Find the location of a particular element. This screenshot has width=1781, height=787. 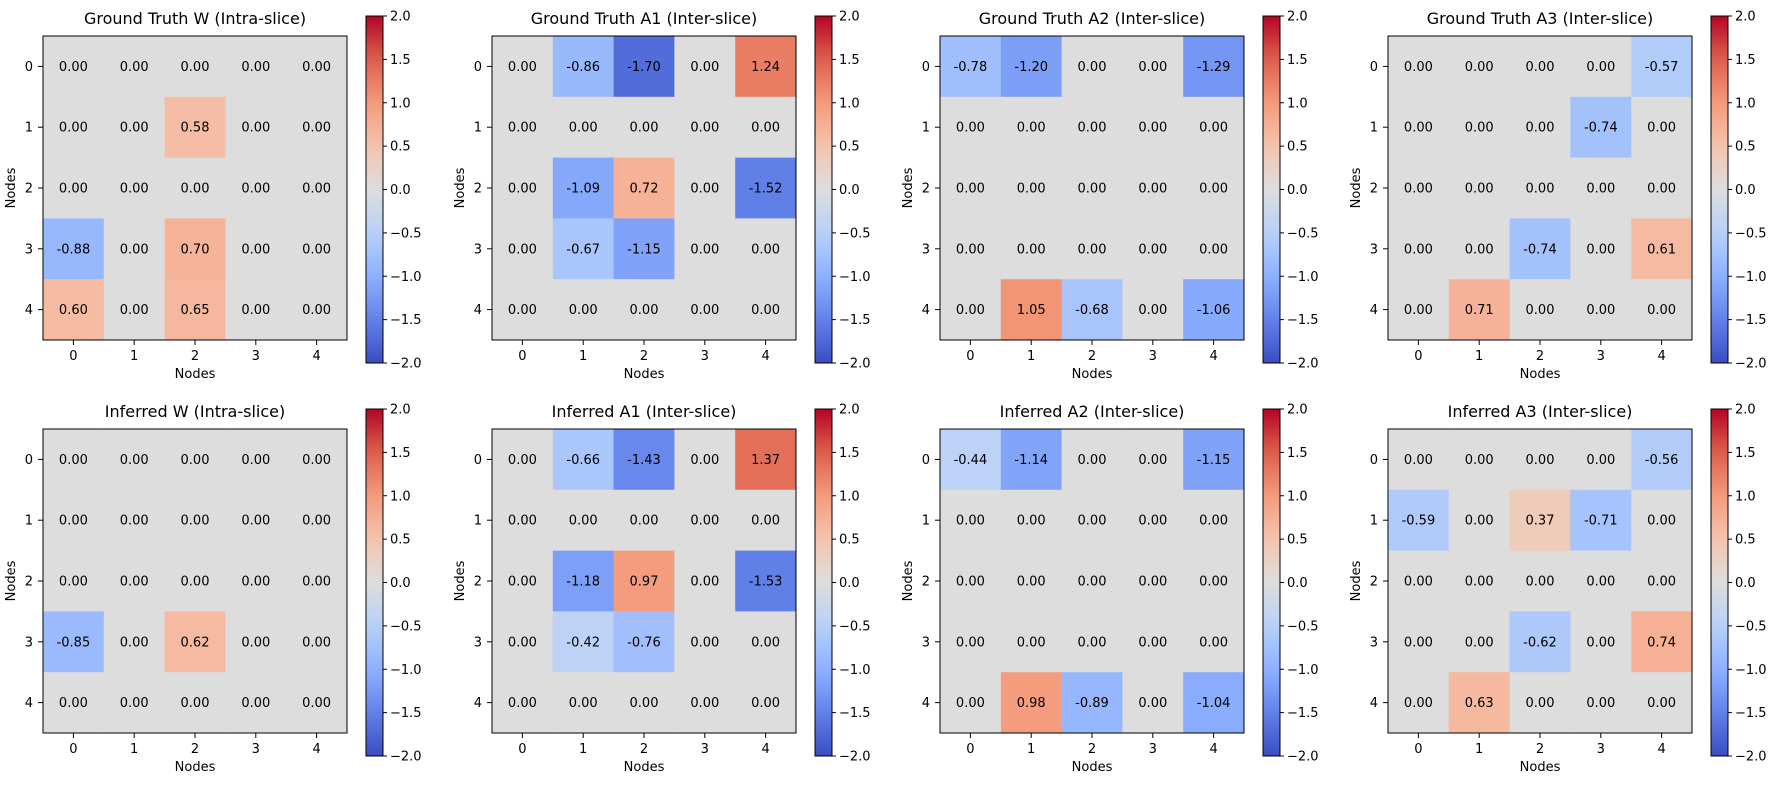

colorbar is located at coordinates (823, 582).